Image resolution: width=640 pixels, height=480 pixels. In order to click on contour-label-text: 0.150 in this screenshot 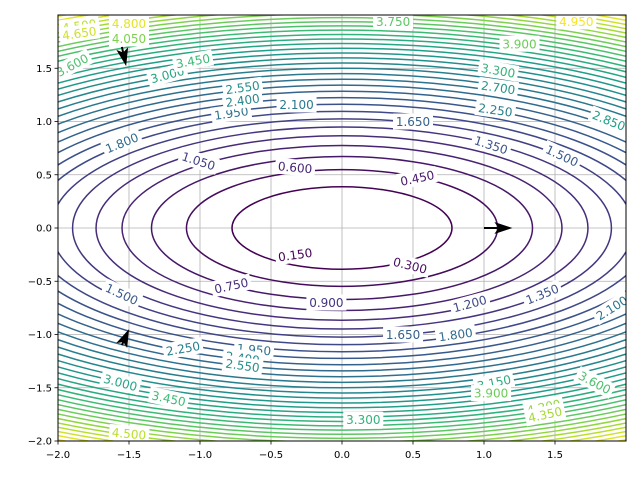, I will do `click(295, 255)`.